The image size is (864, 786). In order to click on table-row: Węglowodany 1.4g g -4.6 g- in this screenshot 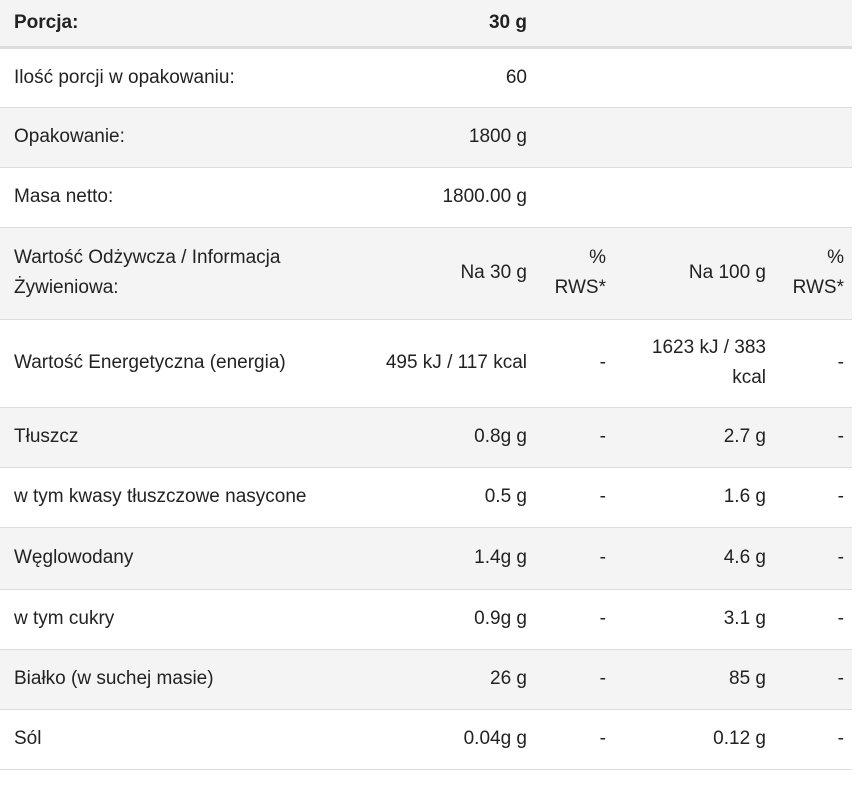, I will do `click(426, 558)`.